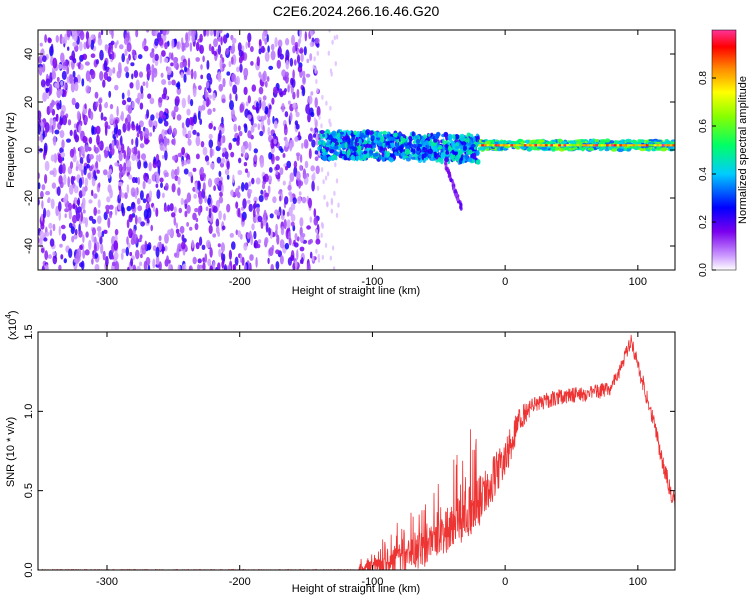  Describe the element at coordinates (29, 490) in the screenshot. I see `y-tick-label: 0.5` at that location.